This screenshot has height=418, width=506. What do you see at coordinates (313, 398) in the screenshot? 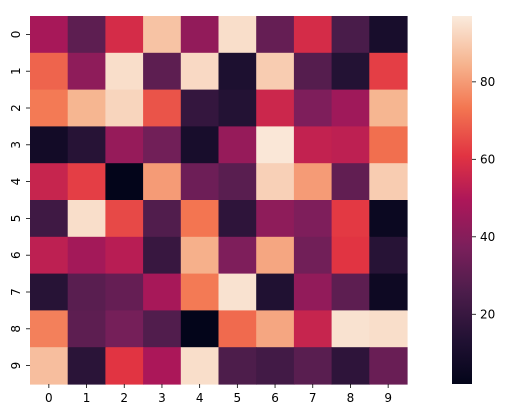
I see `x-tick-label: 7` at bounding box center [313, 398].